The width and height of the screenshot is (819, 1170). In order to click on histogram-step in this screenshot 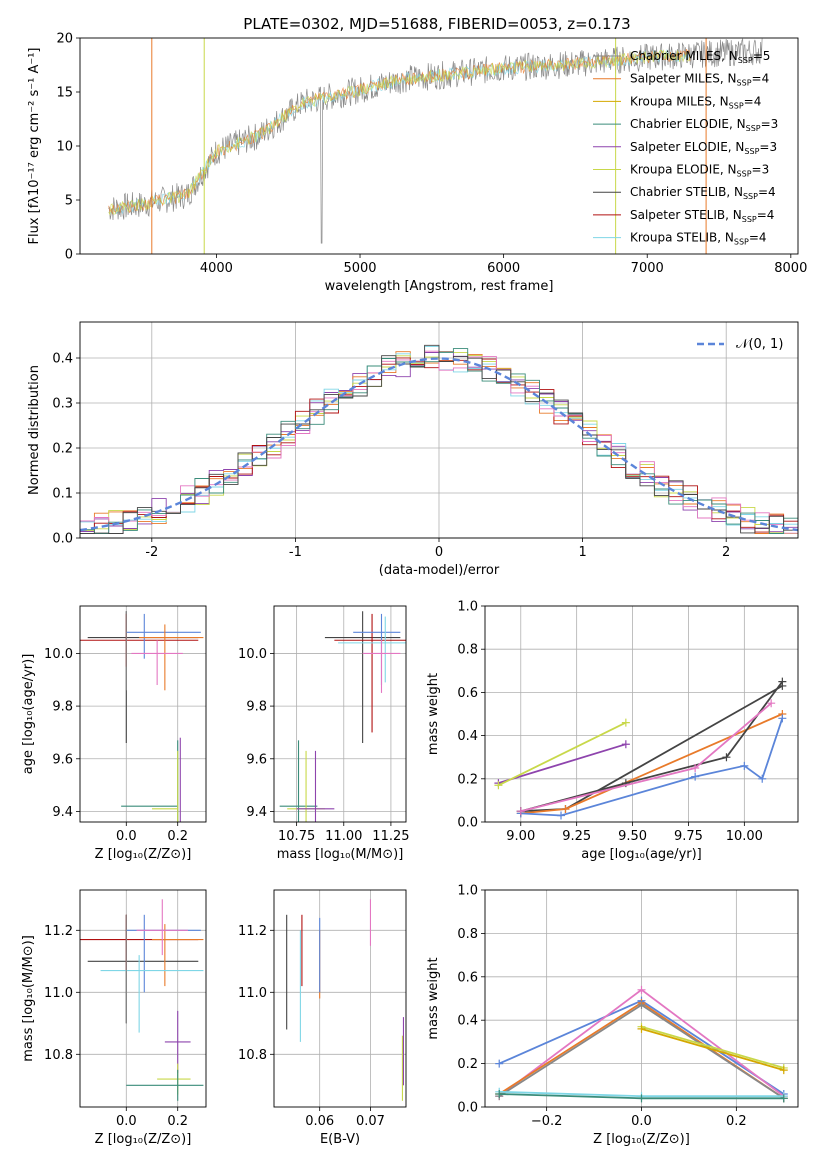, I will do `click(439, 439)`.